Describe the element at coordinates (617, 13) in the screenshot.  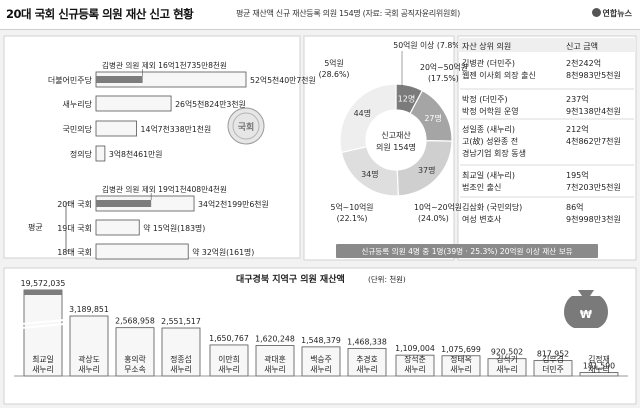
I see `brand-name: 연합뉴스` at that location.